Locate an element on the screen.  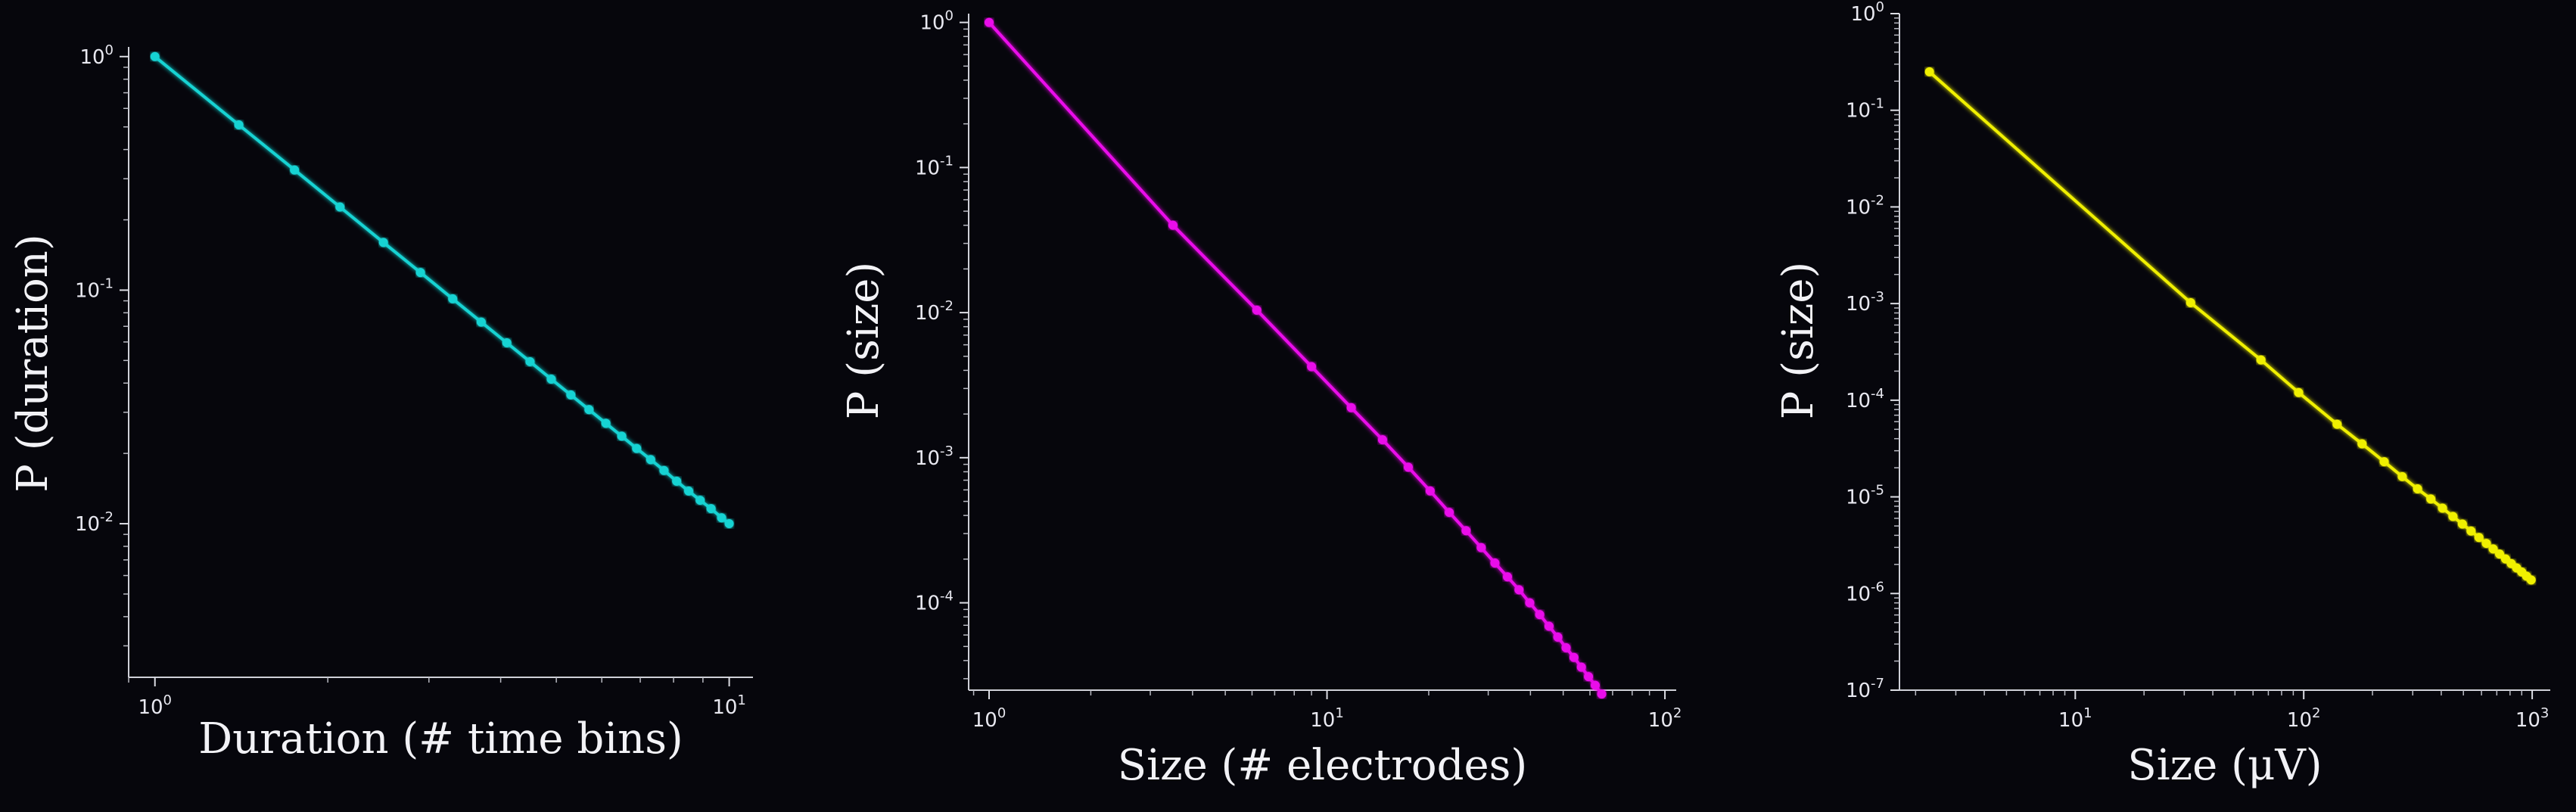
x-axis-label: Size (# electrodes) is located at coordinates (1323, 765).